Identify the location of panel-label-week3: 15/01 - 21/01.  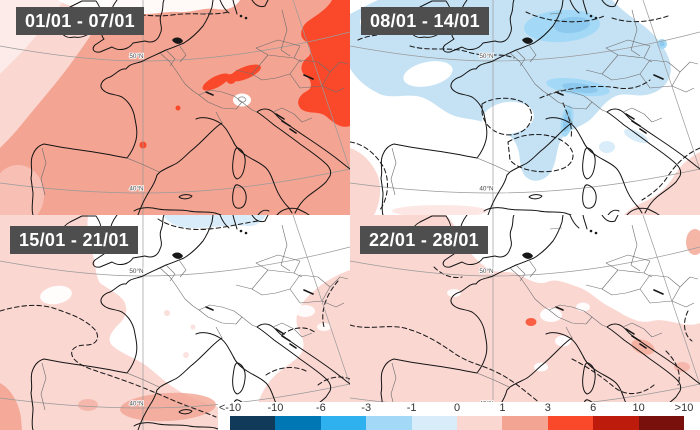
(74, 240).